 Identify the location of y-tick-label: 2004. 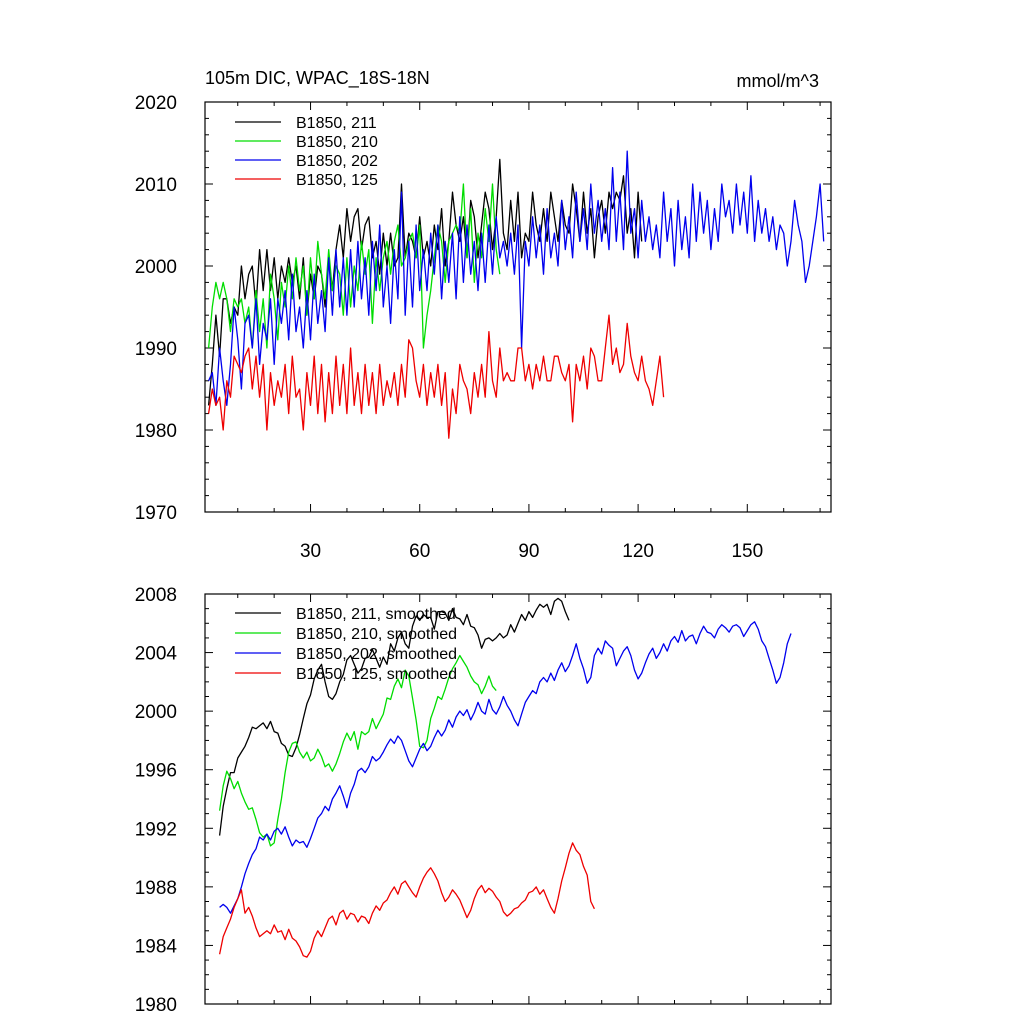
(156, 654).